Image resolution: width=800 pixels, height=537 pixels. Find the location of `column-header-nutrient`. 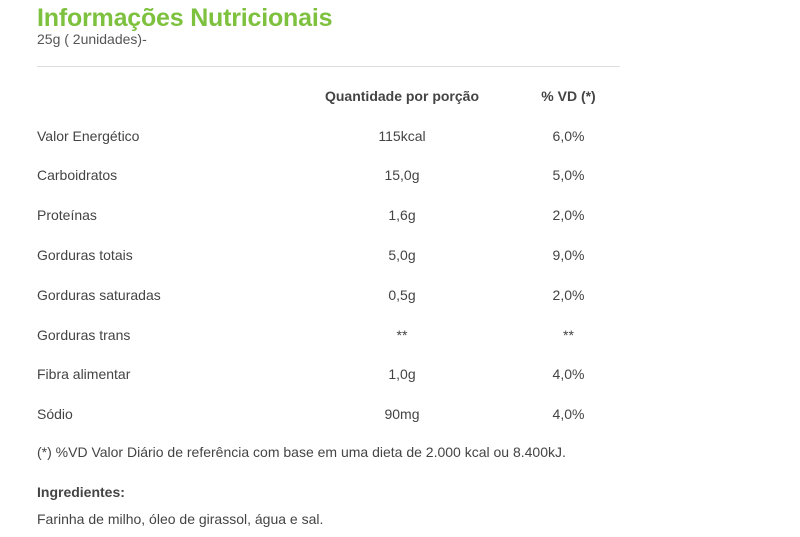

column-header-nutrient is located at coordinates (162, 96).